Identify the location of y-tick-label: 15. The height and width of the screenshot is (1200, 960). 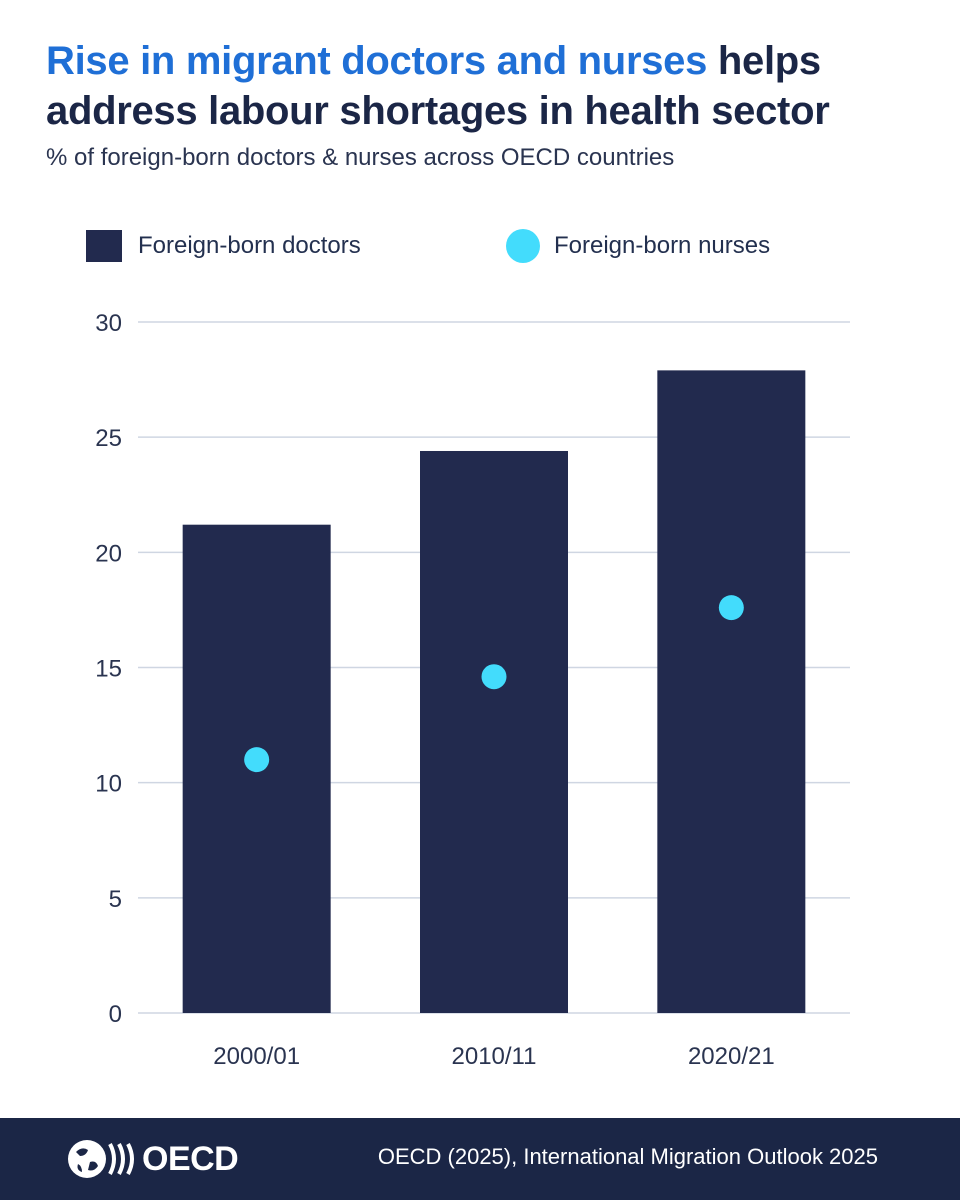
(108, 669).